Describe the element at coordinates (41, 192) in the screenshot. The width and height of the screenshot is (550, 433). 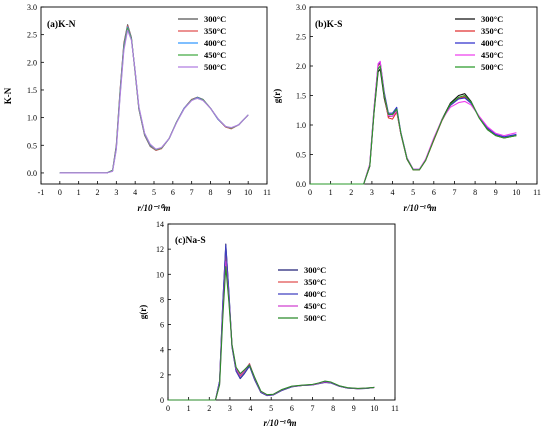
I see `x-tick-label: -1` at that location.